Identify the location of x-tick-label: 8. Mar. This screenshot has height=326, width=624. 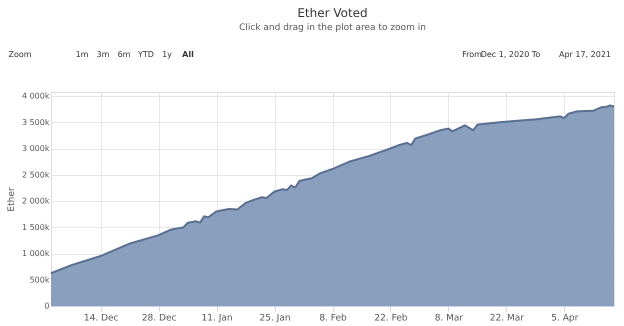
(449, 319).